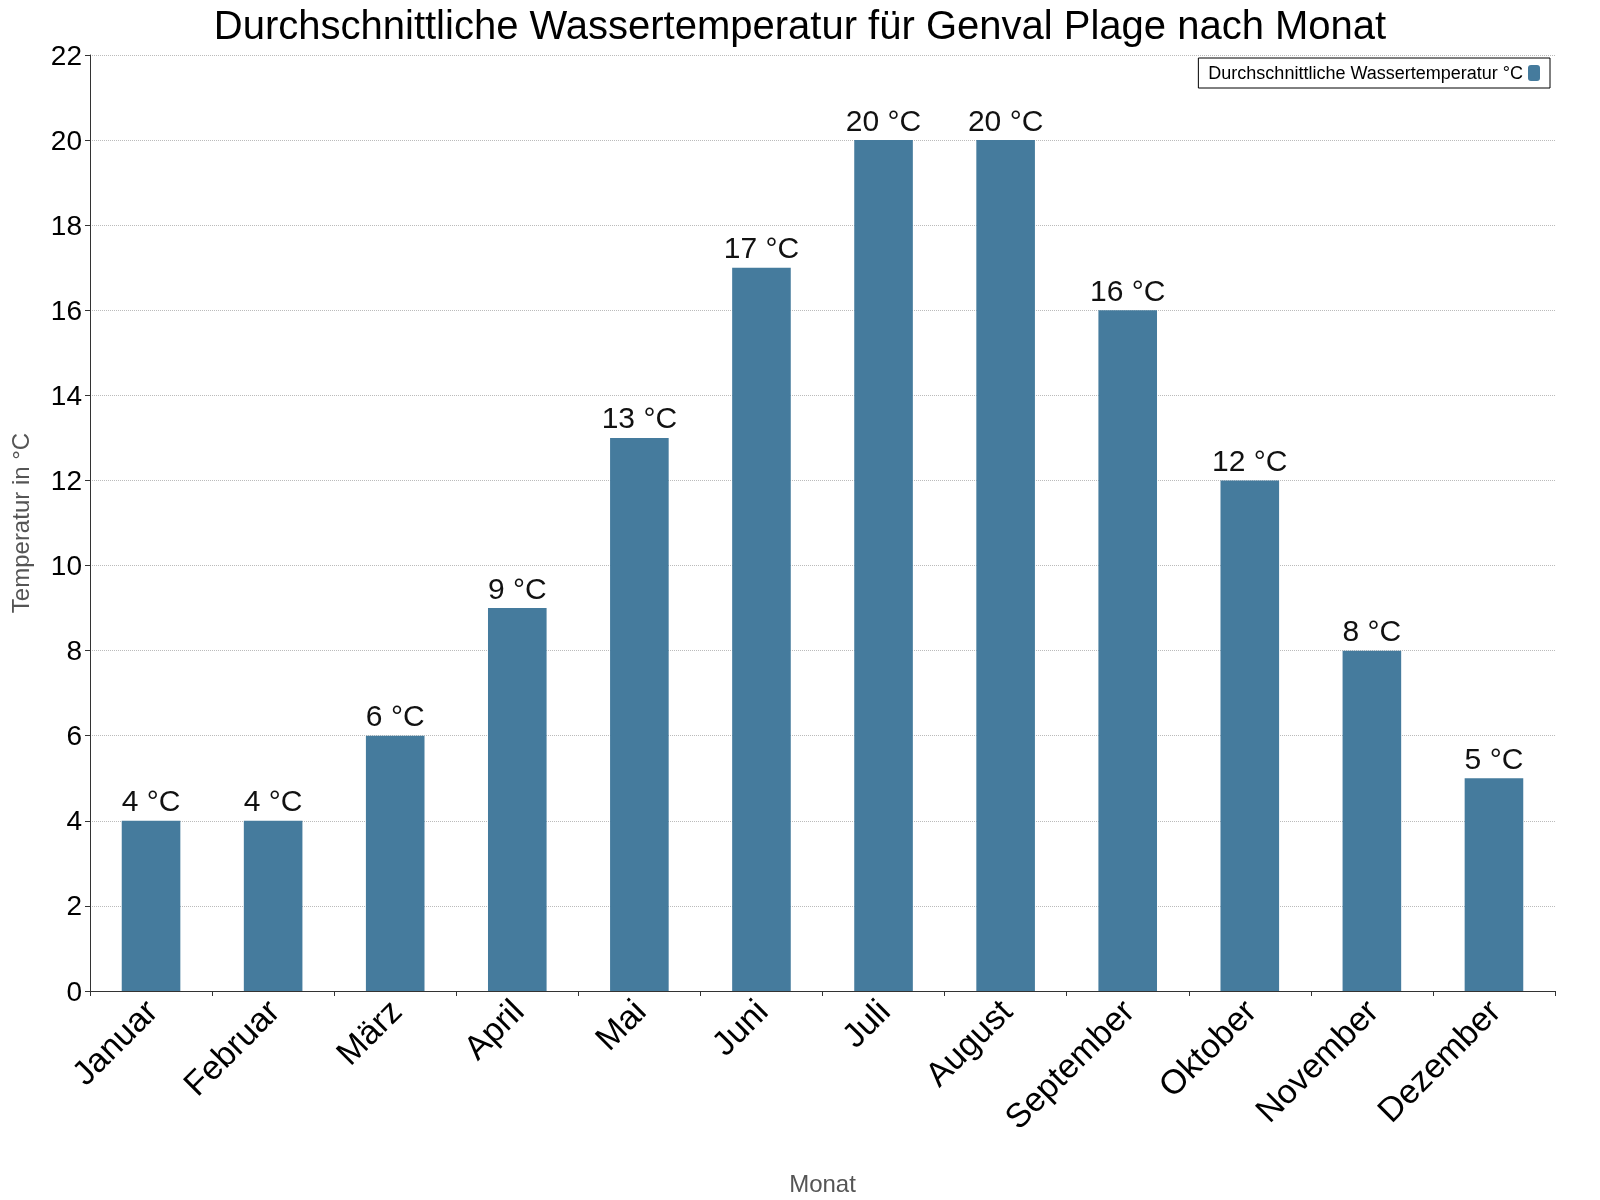 The width and height of the screenshot is (1600, 1200). What do you see at coordinates (74, 736) in the screenshot?
I see `y-tick-label: 6` at bounding box center [74, 736].